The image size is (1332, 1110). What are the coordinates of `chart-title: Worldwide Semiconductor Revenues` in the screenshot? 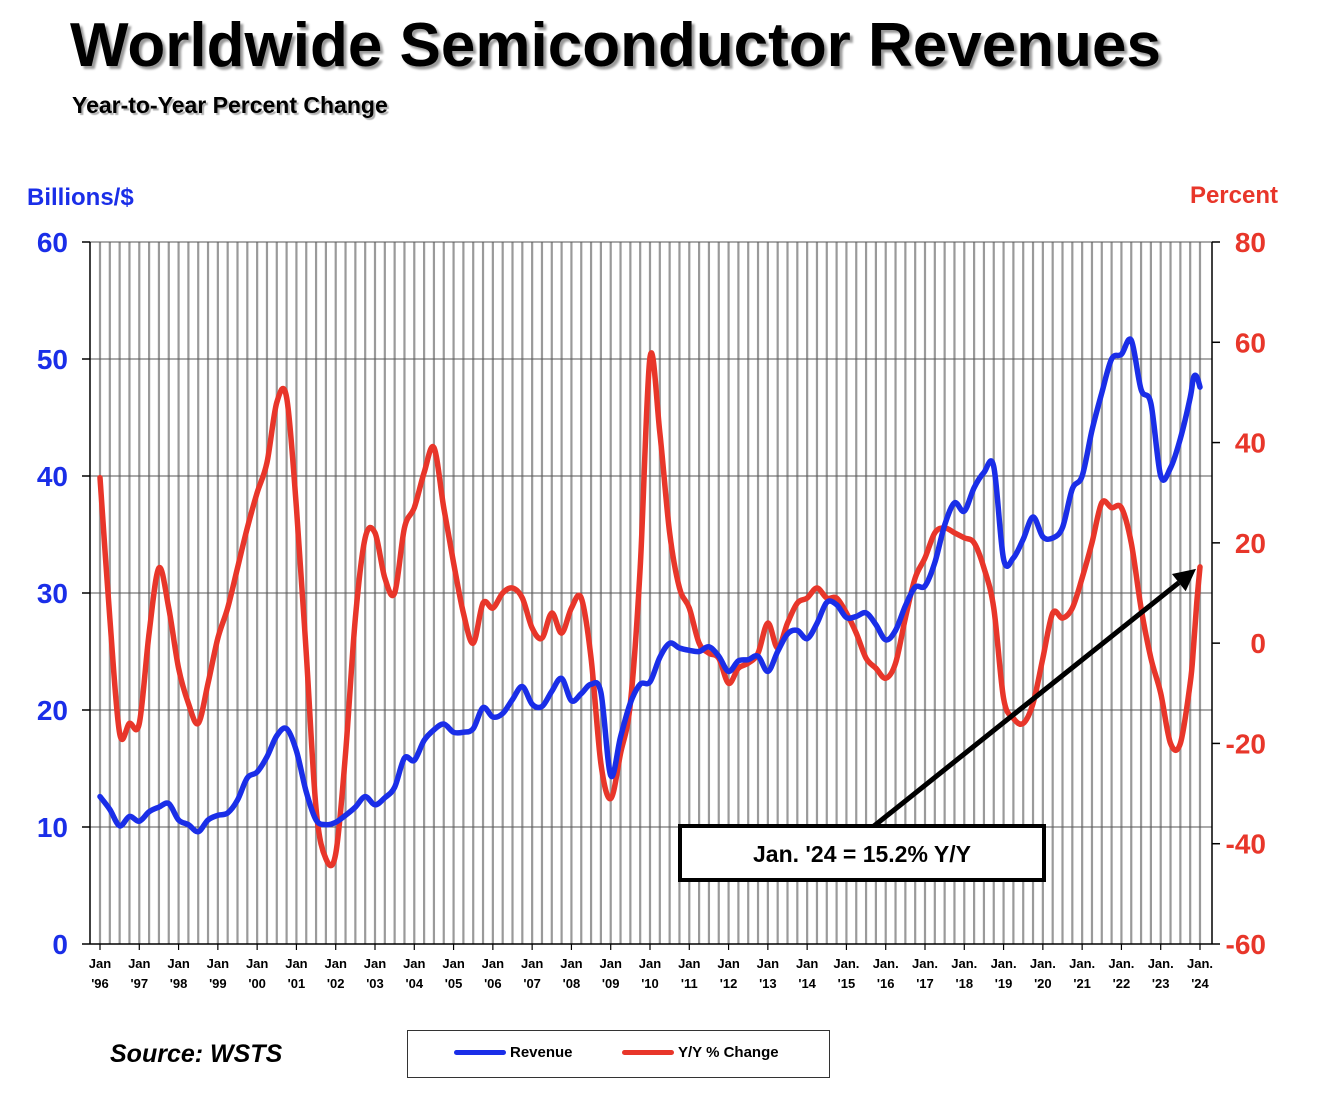 It's located at (615, 45).